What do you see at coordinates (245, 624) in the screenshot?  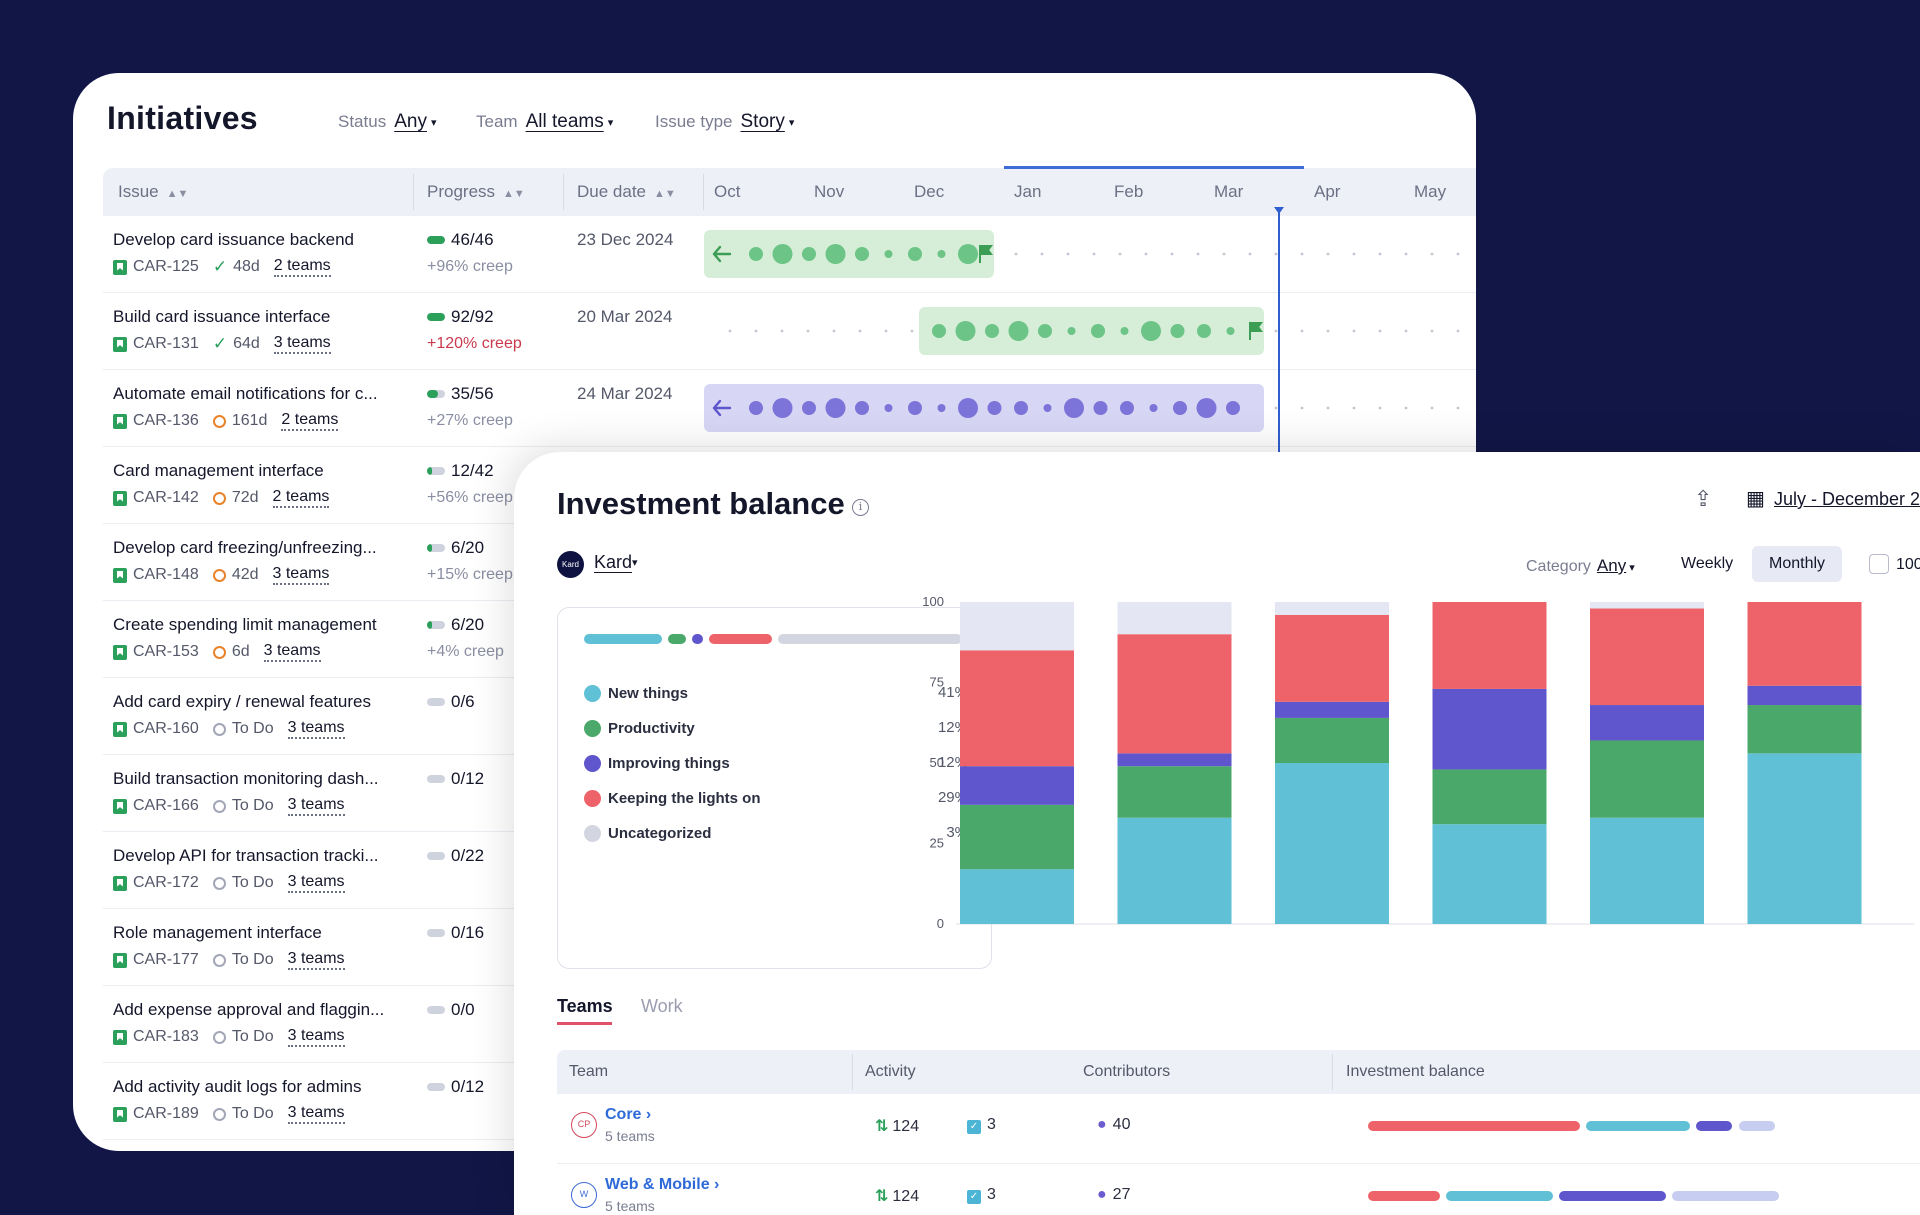 I see `issue-title: Create spending limit management` at bounding box center [245, 624].